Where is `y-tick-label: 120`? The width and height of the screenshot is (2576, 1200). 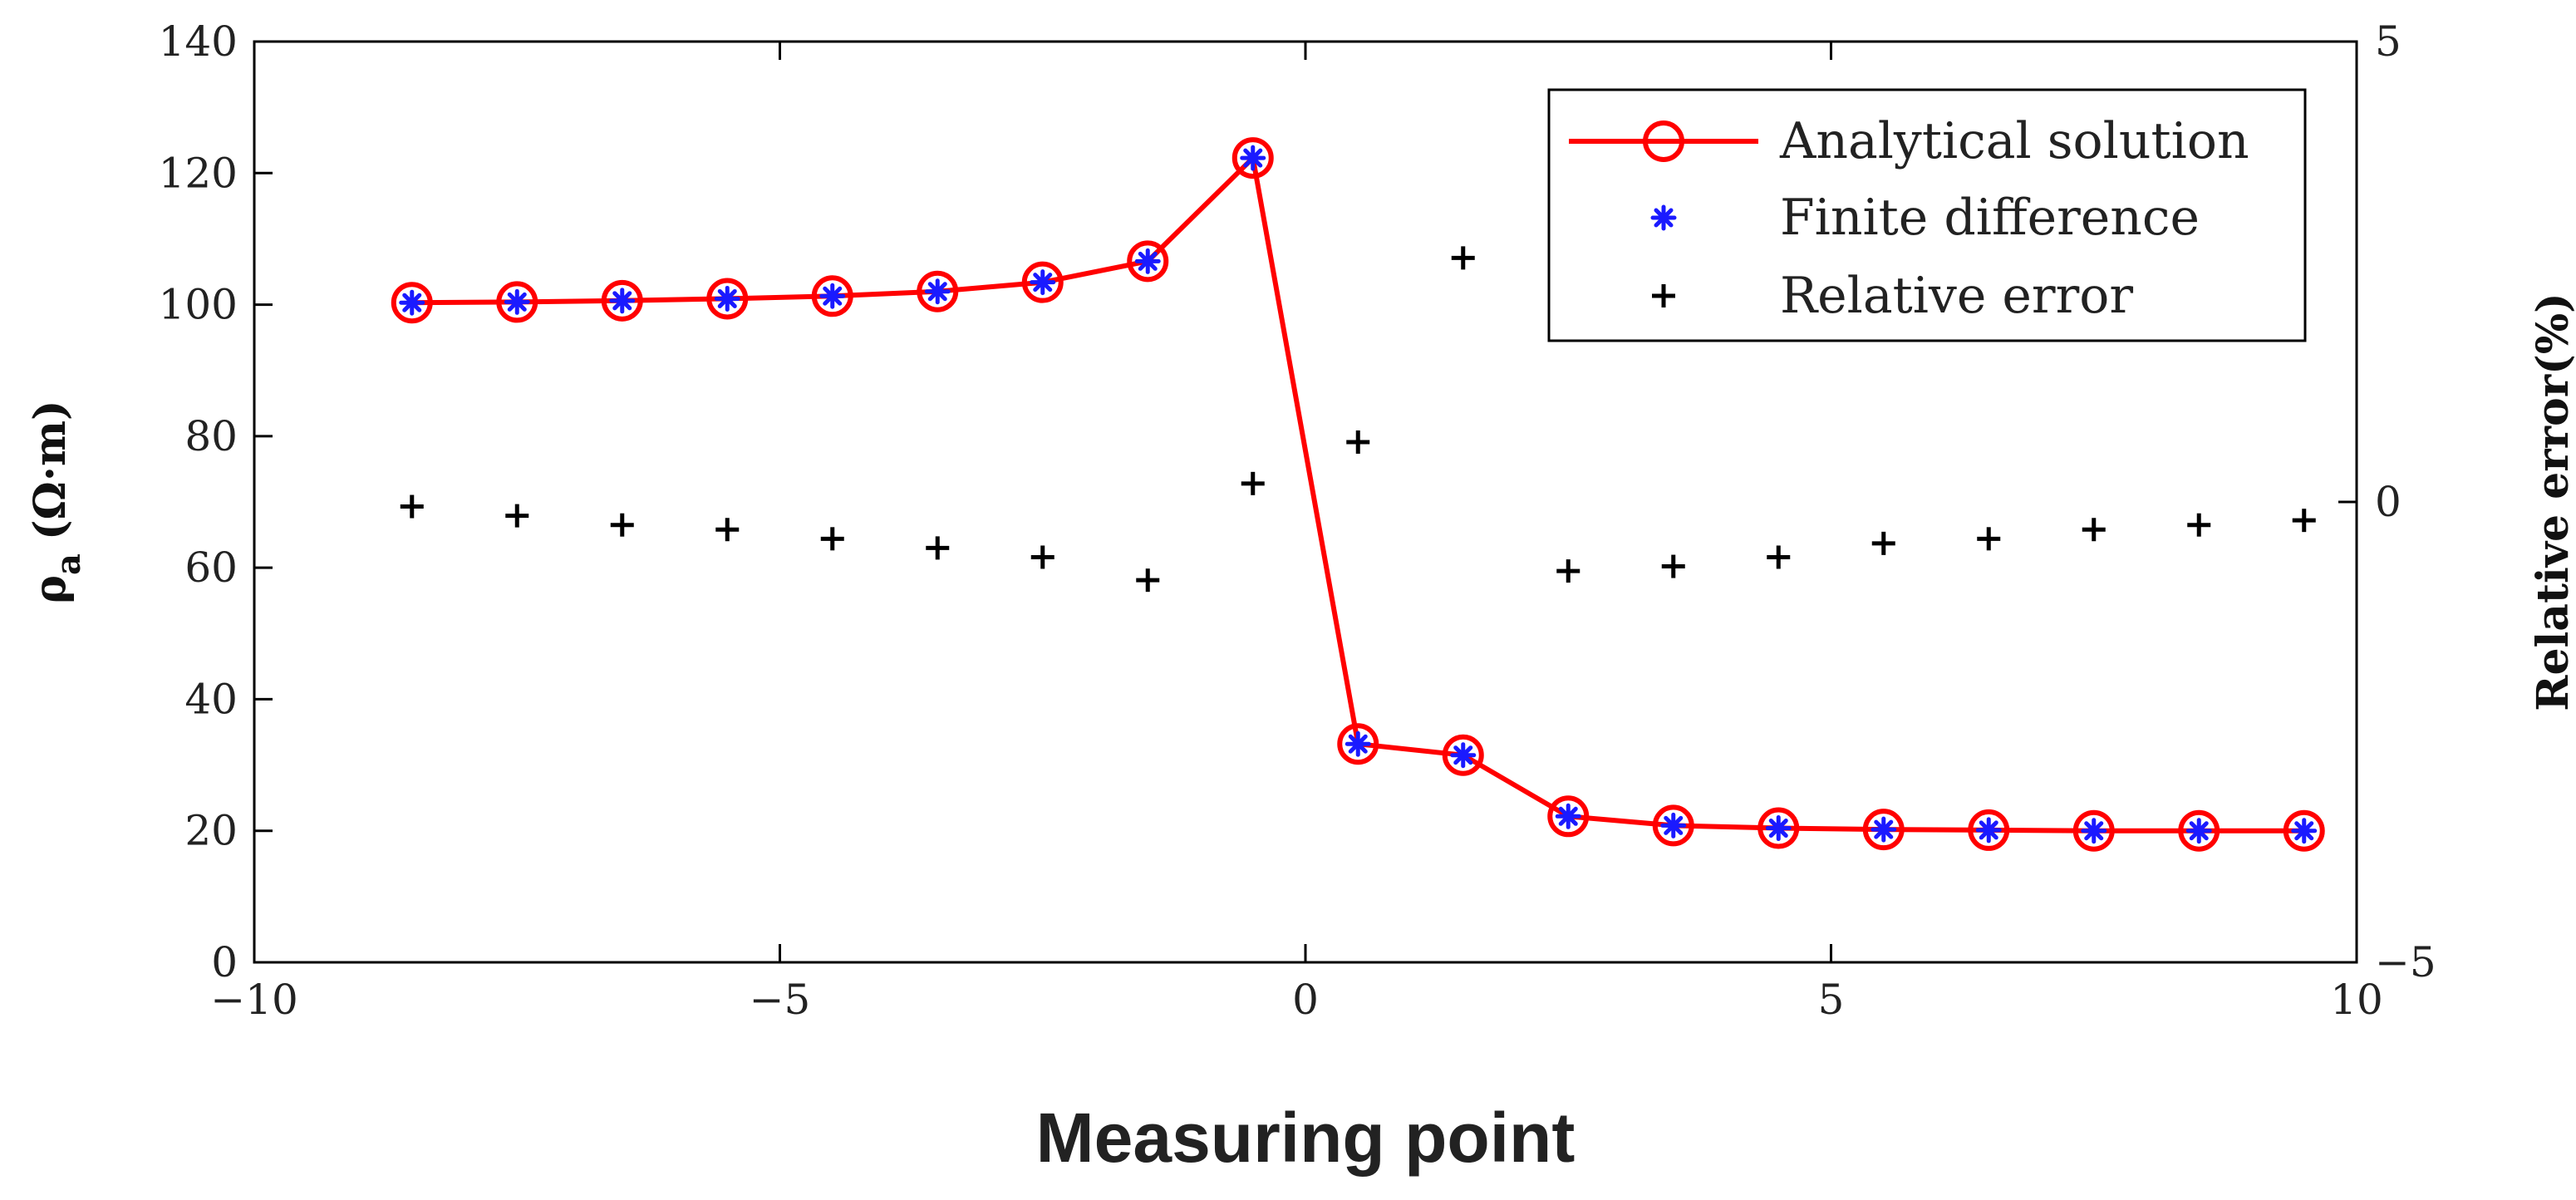 y-tick-label: 120 is located at coordinates (198, 173).